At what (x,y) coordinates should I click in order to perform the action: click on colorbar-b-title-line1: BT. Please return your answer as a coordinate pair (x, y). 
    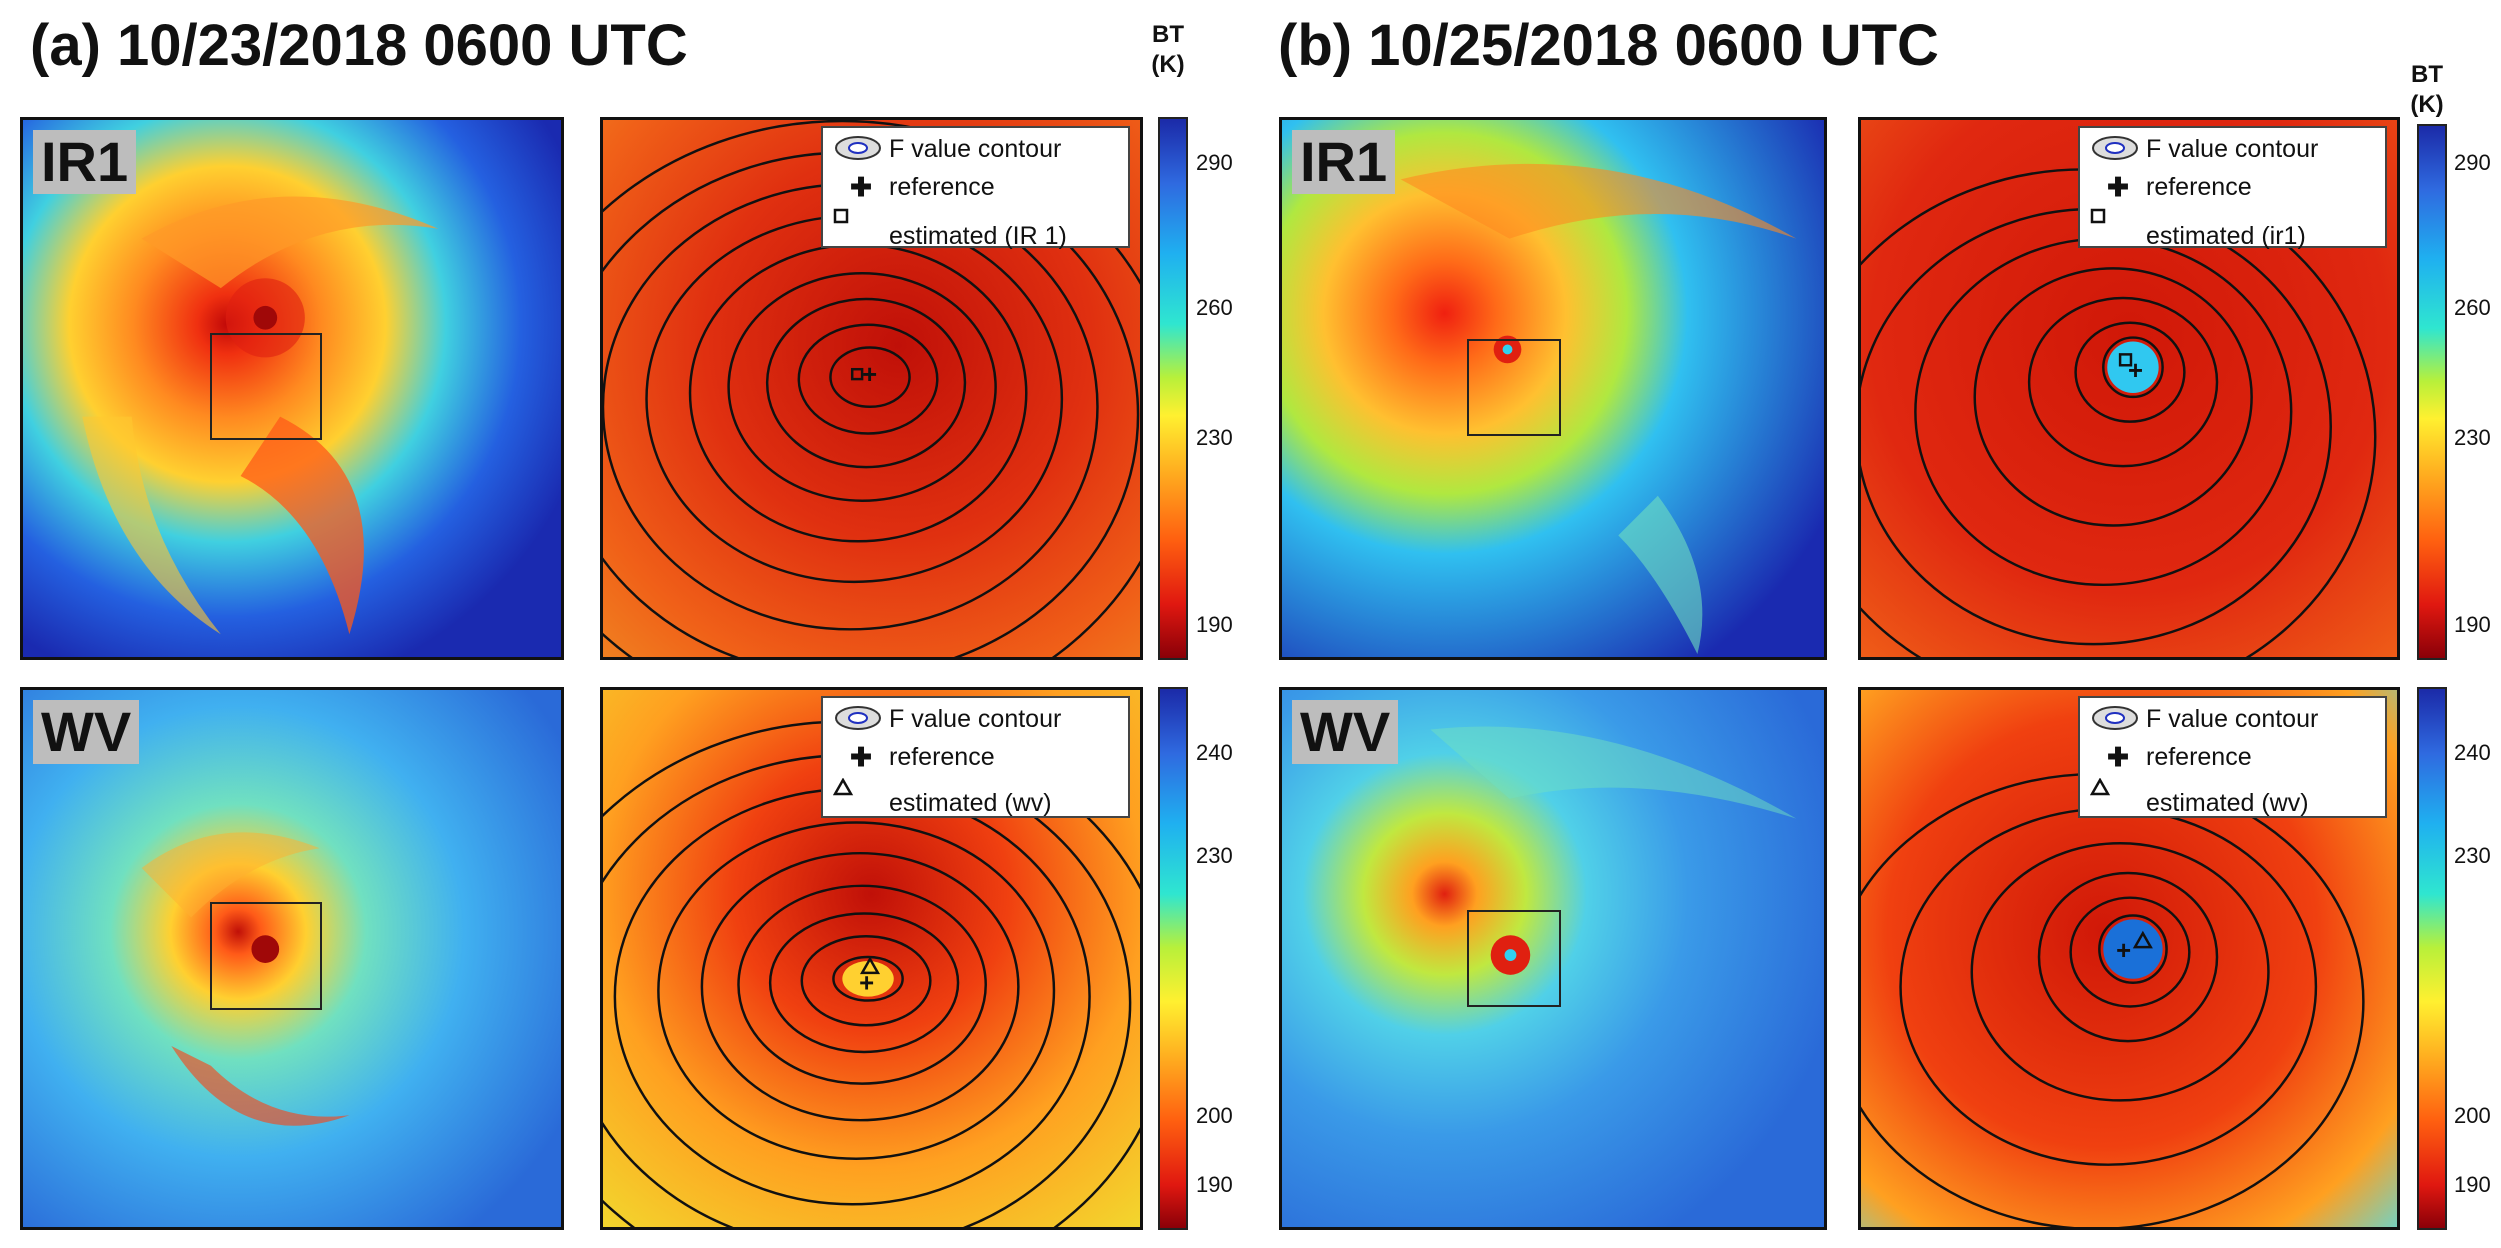
    Looking at the image, I should click on (2427, 74).